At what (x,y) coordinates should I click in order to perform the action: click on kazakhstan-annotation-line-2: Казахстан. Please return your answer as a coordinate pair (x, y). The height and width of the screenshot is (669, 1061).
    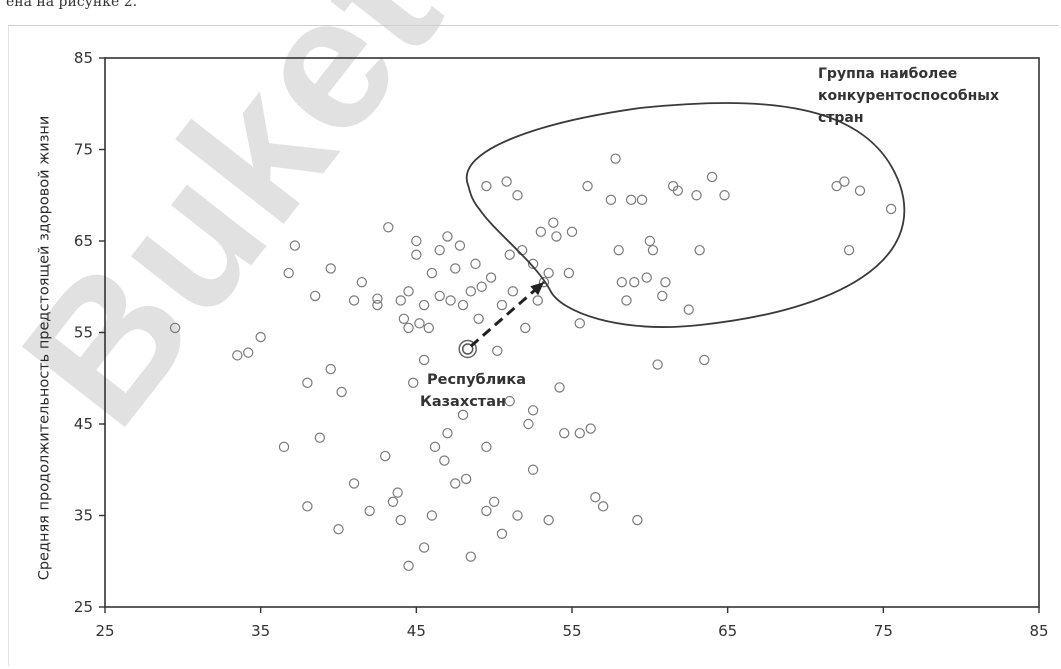
    Looking at the image, I should click on (463, 402).